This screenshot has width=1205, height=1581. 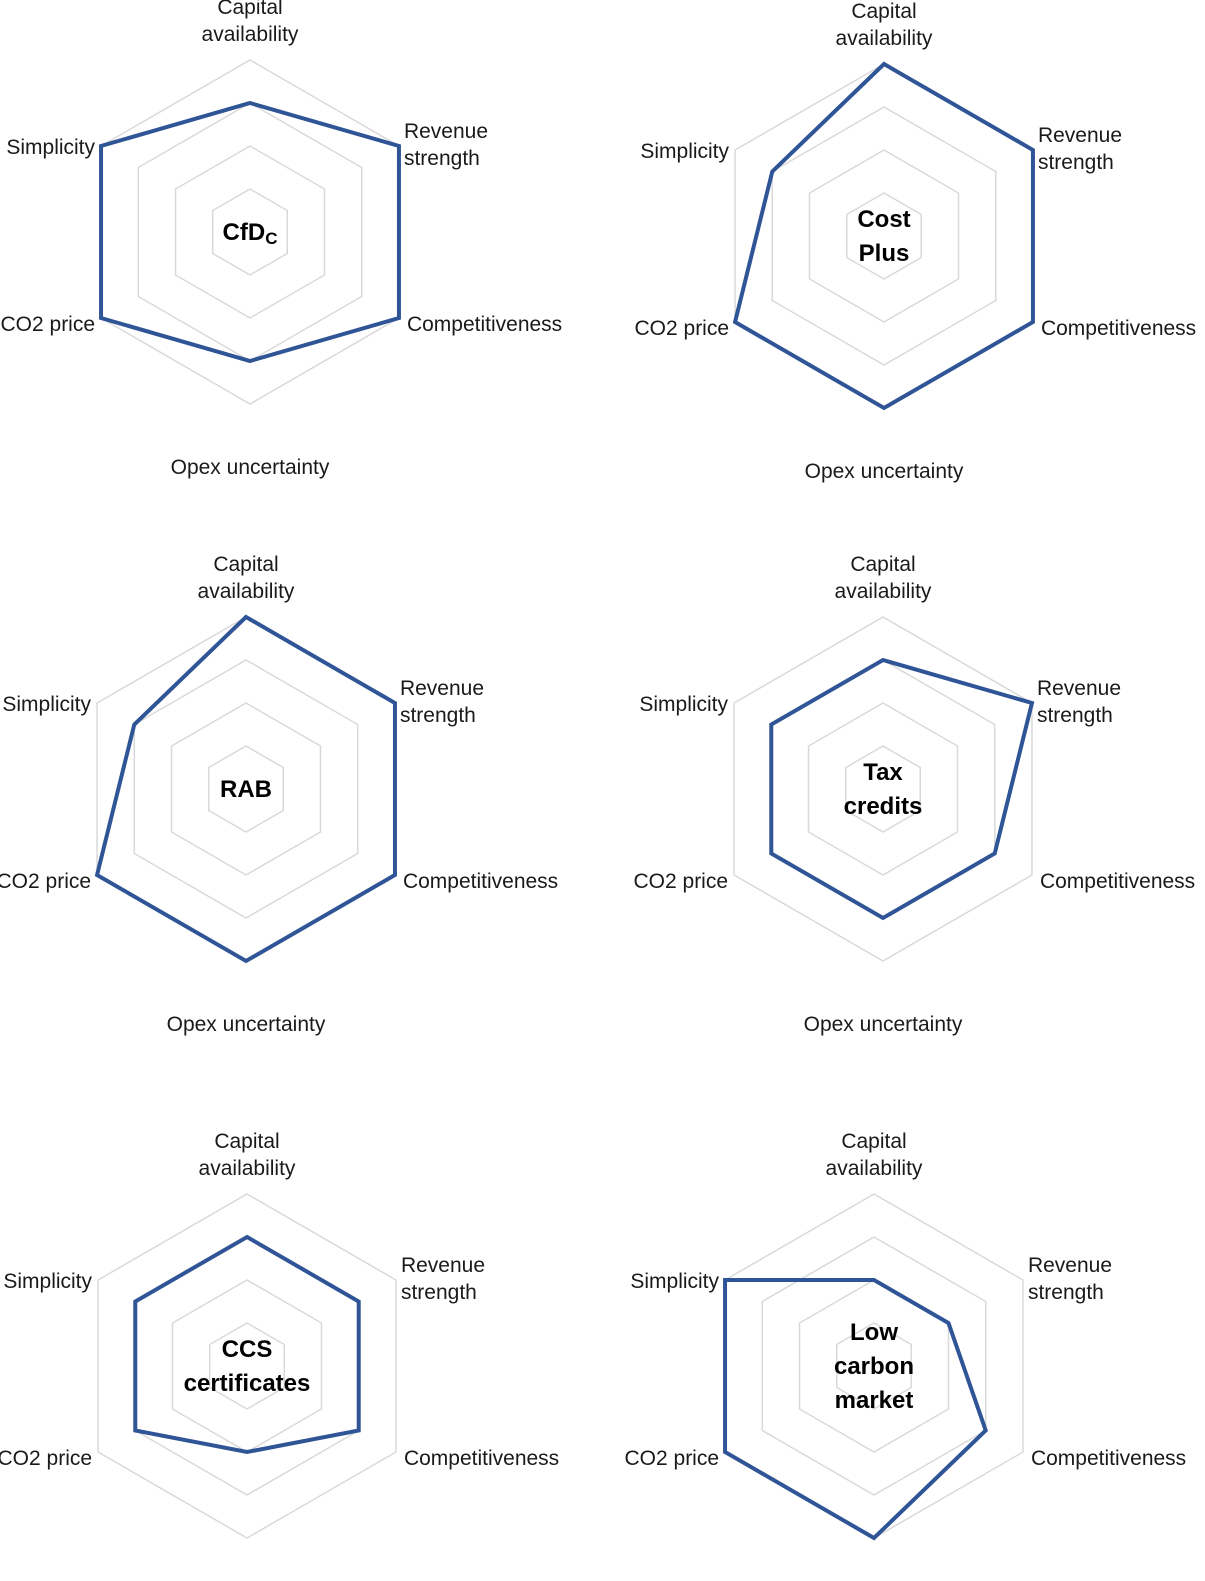 I want to click on center-label: Tax credits, so click(x=883, y=789).